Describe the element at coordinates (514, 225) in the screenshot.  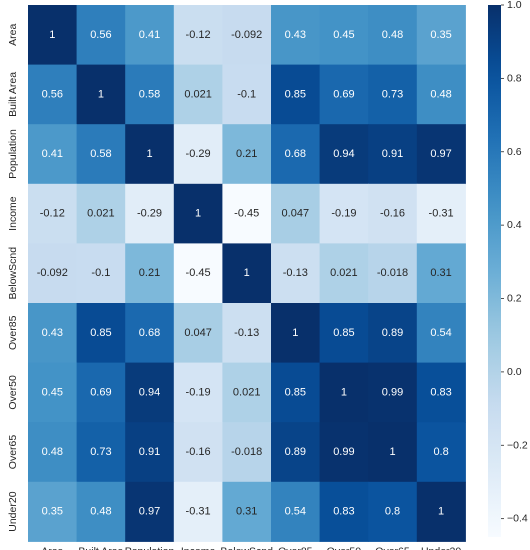
I see `colorbar-tick-label: 0.4` at that location.